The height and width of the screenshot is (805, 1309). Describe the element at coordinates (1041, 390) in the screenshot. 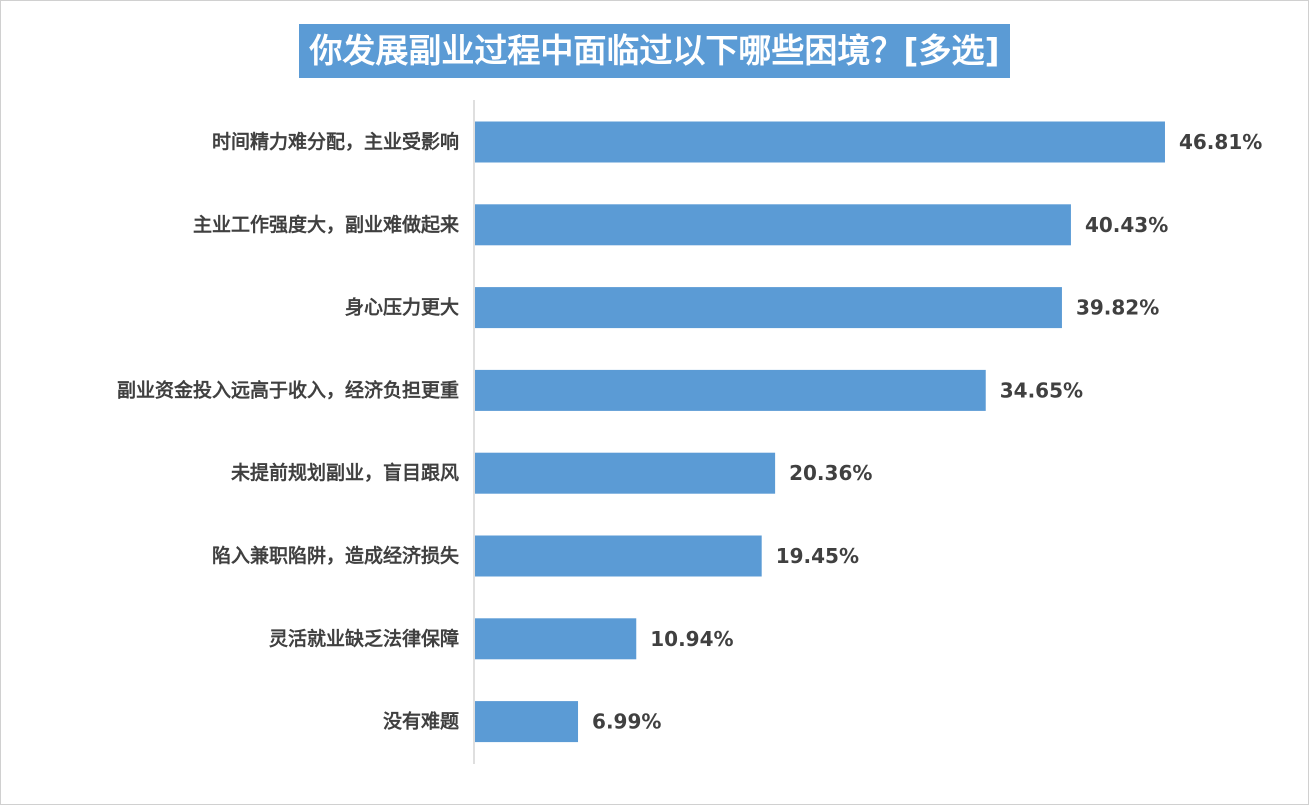

I see `value-label-3: 34.65%` at that location.